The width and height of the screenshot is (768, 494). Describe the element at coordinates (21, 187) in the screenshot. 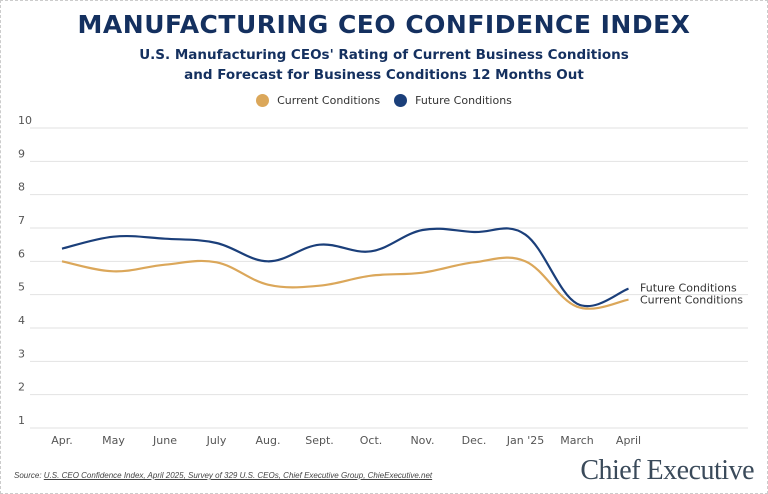

I see `y-tick-label: 8` at that location.